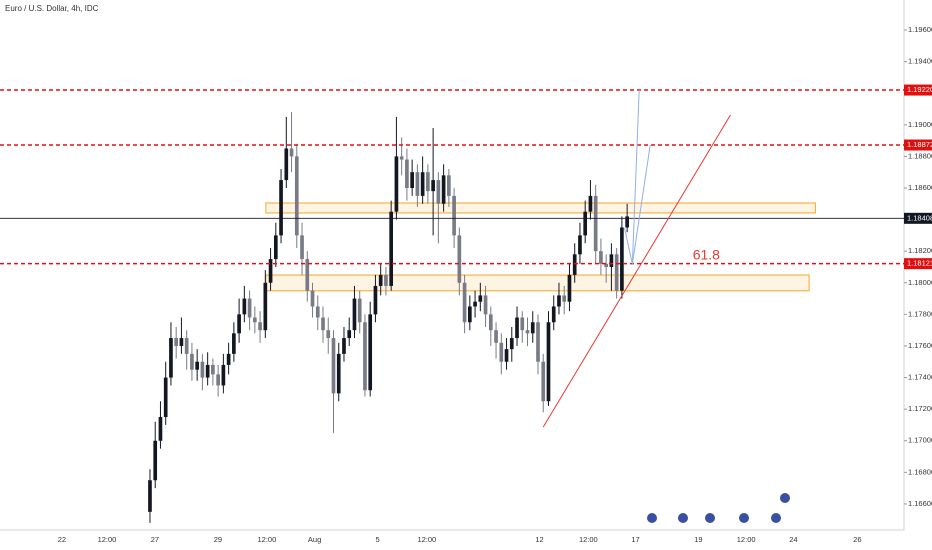 The height and width of the screenshot is (550, 932). What do you see at coordinates (314, 539) in the screenshot?
I see `x-tick-label: Aug` at bounding box center [314, 539].